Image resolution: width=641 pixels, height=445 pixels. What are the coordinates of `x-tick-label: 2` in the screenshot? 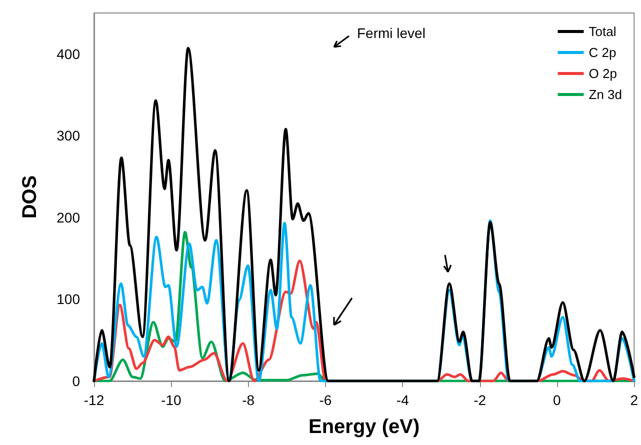 It's located at (634, 400).